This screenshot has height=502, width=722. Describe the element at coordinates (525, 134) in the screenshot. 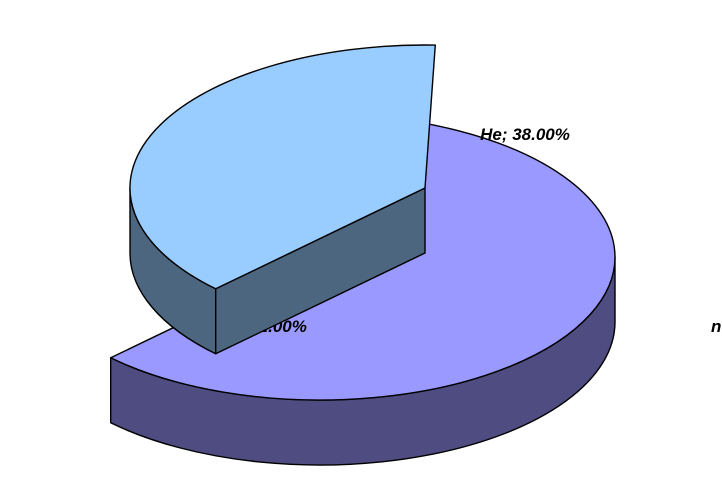

I see `data-label-ne: Не; 38.00%` at that location.